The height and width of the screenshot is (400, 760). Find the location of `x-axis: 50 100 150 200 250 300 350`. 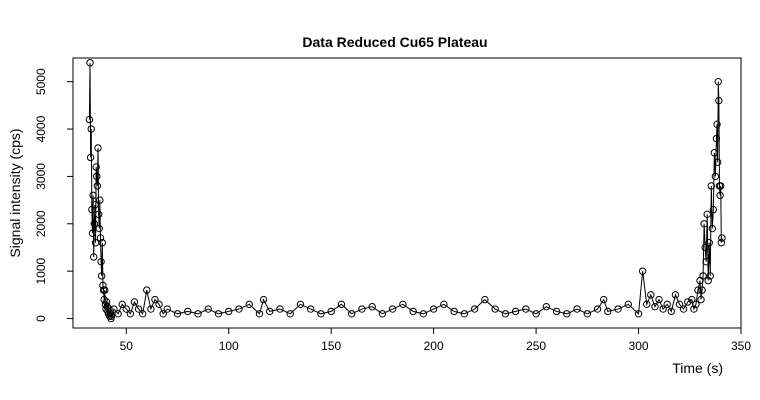

x-axis: 50 100 150 200 250 300 350 is located at coordinates (435, 340).